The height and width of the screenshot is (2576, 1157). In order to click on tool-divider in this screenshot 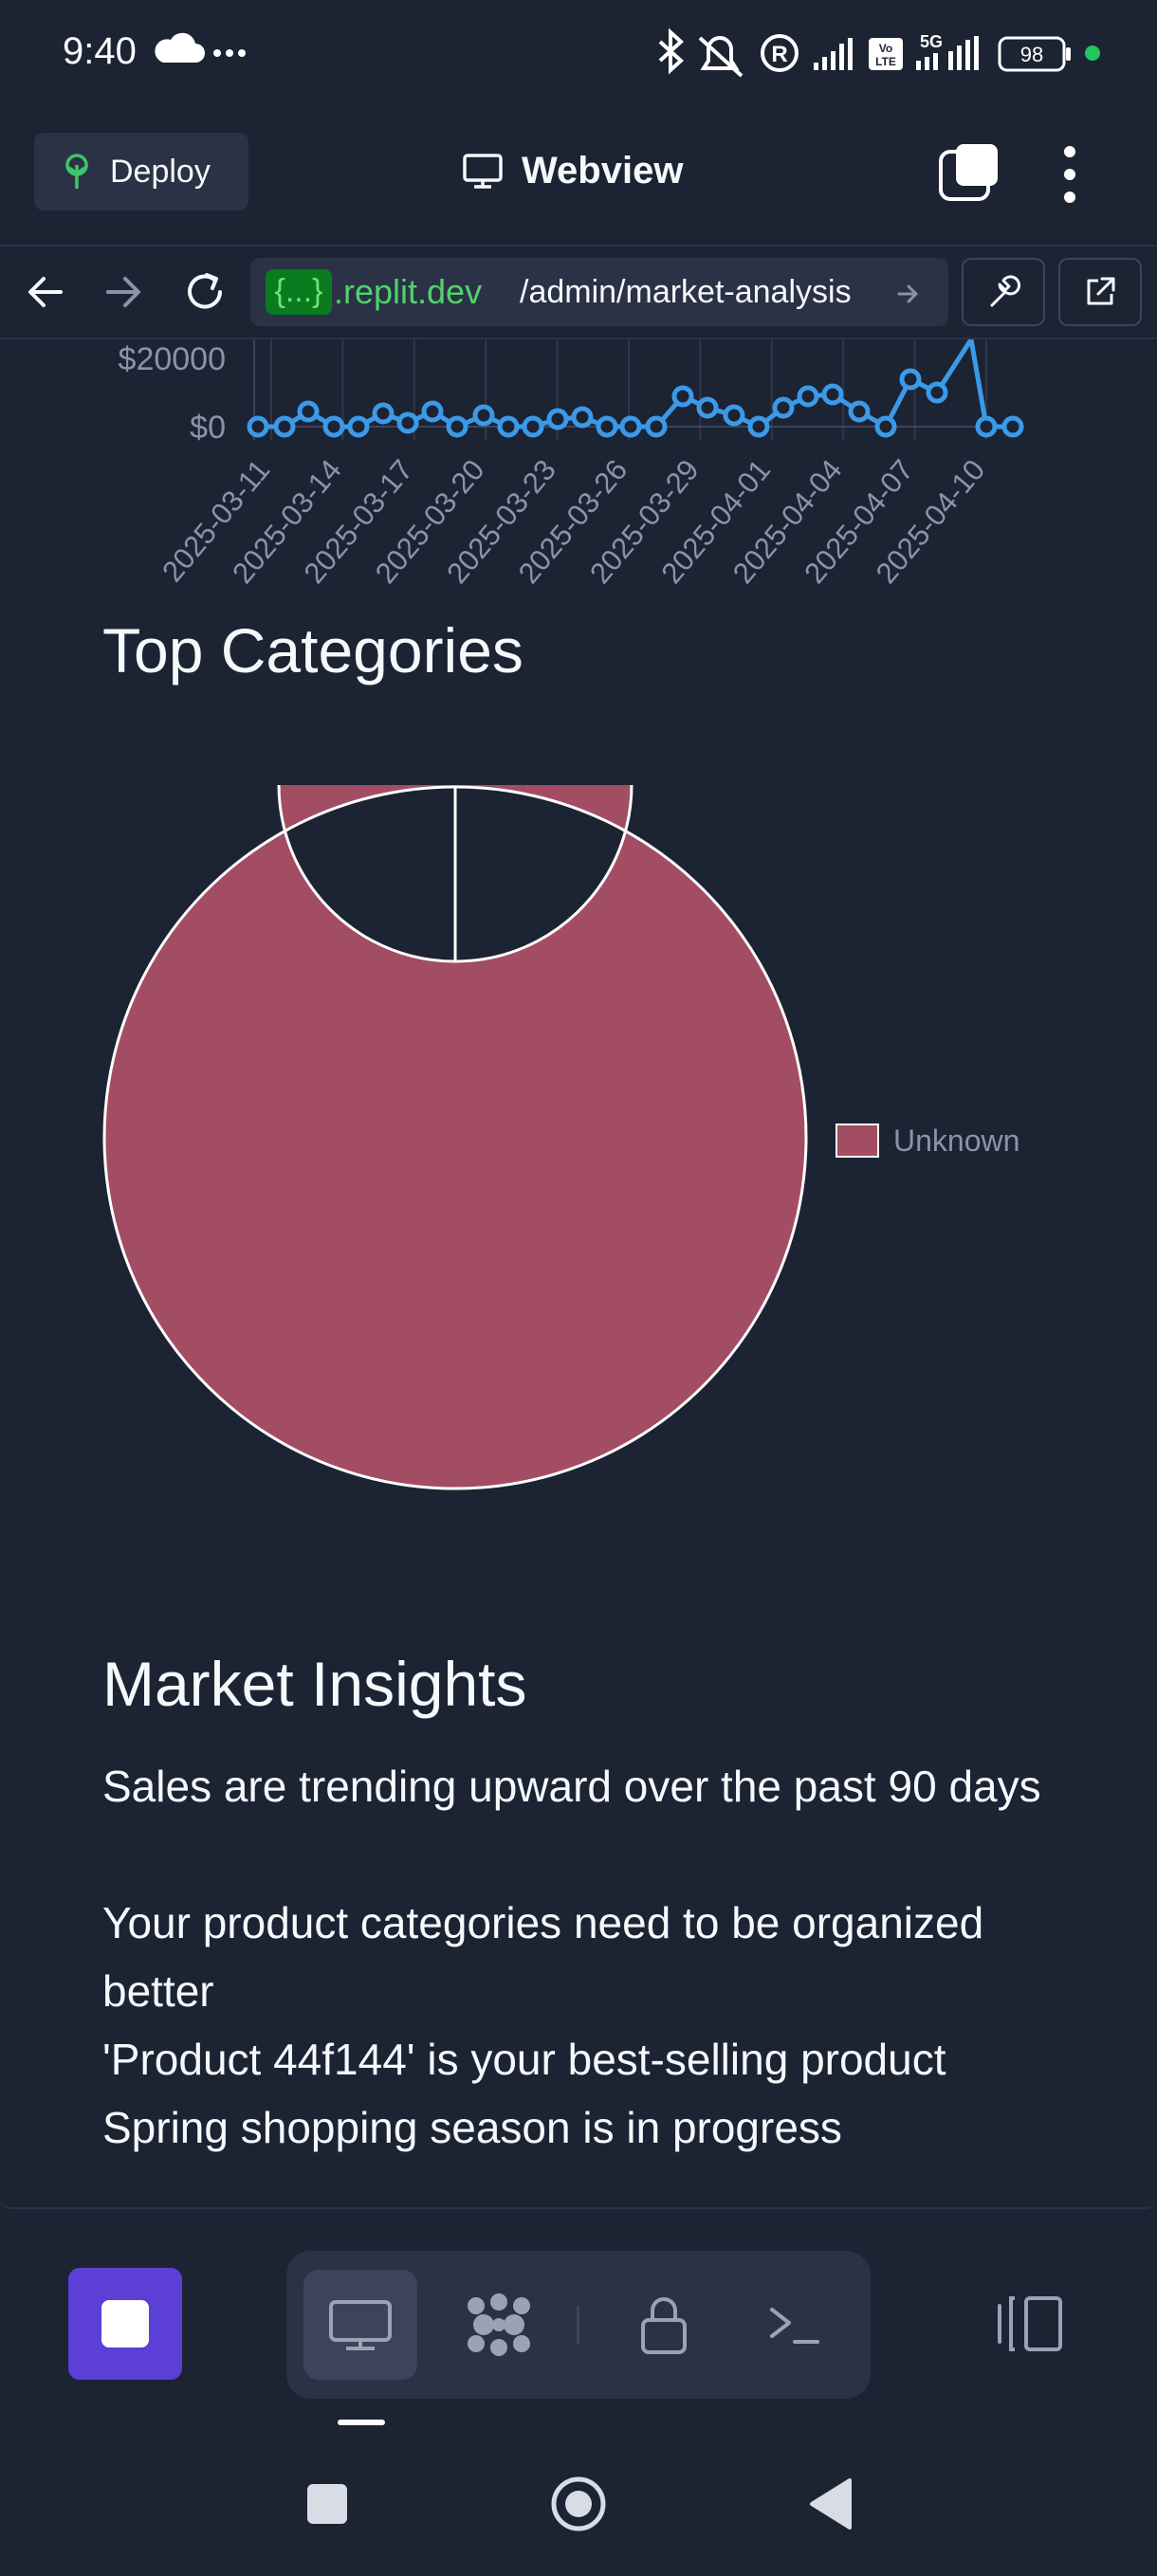, I will do `click(578, 2325)`.